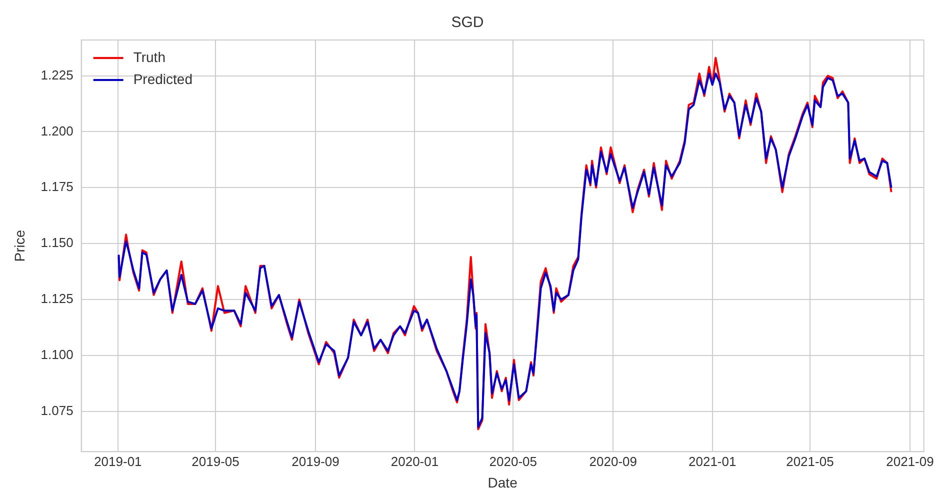 This screenshot has height=504, width=945. I want to click on y-tick-label: 1.075, so click(57, 410).